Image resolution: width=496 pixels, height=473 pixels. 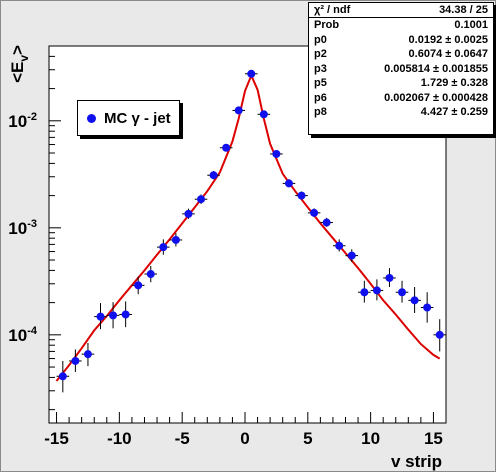 What do you see at coordinates (23, 335) in the screenshot?
I see `y-tick-label: 10⁻⁴` at bounding box center [23, 335].